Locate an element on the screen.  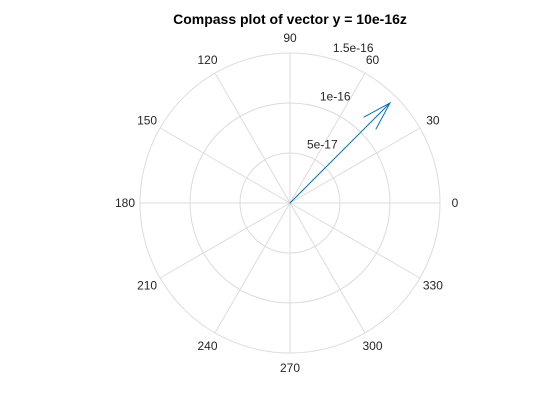
chart-title: Compass plot of vector y = 10e-16z is located at coordinates (290, 19).